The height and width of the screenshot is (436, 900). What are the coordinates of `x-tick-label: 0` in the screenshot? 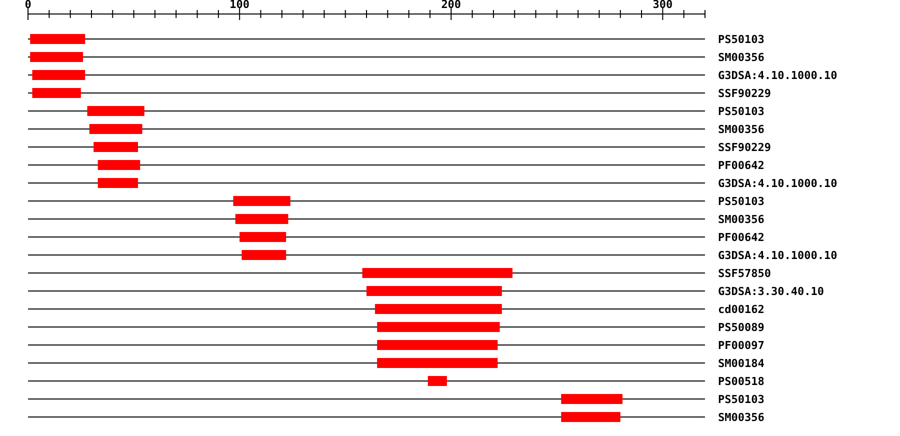 It's located at (28, 5).